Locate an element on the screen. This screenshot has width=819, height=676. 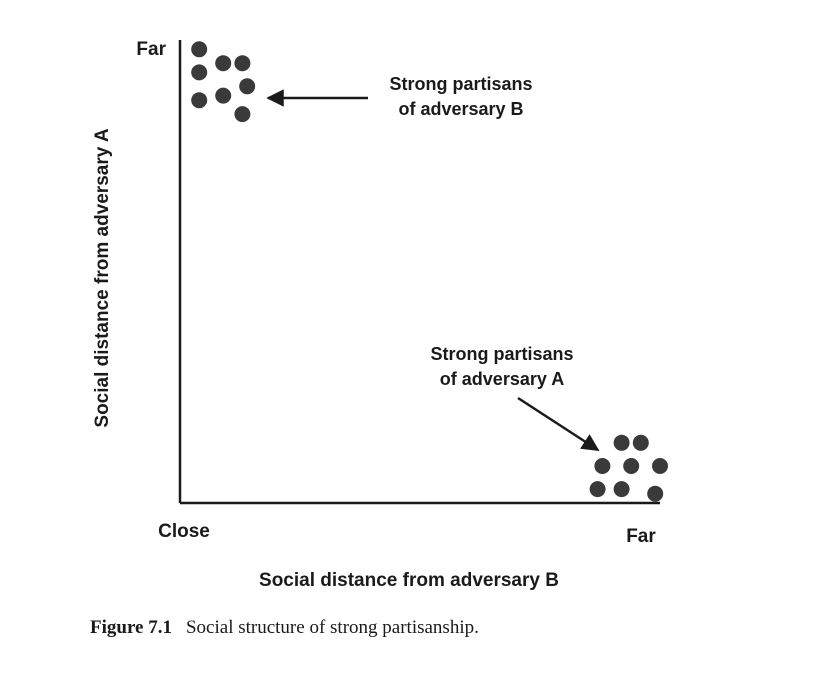
x-tick-label-close: Close is located at coordinates (184, 531).